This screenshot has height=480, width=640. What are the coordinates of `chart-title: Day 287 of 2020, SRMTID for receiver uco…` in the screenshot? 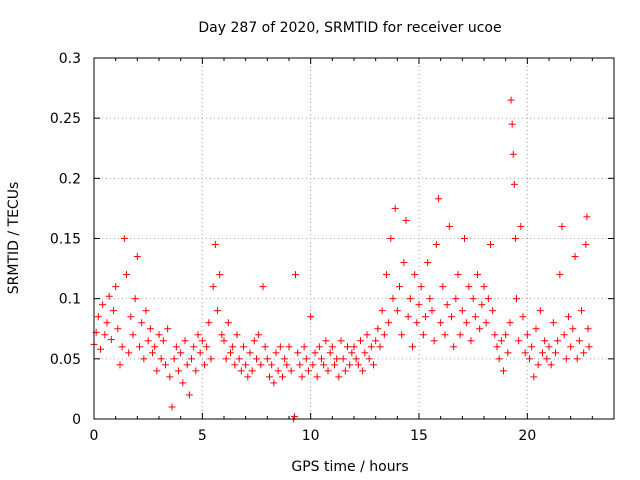 It's located at (349, 28).